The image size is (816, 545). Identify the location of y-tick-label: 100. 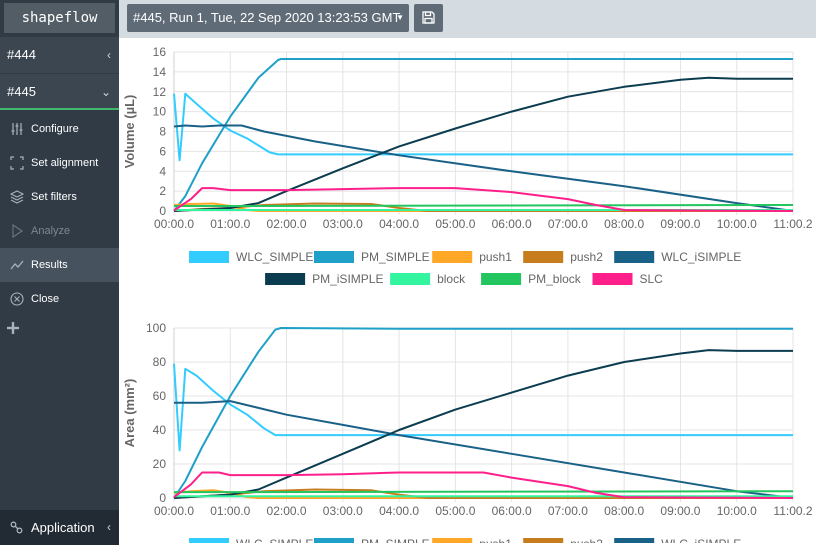
(156, 328).